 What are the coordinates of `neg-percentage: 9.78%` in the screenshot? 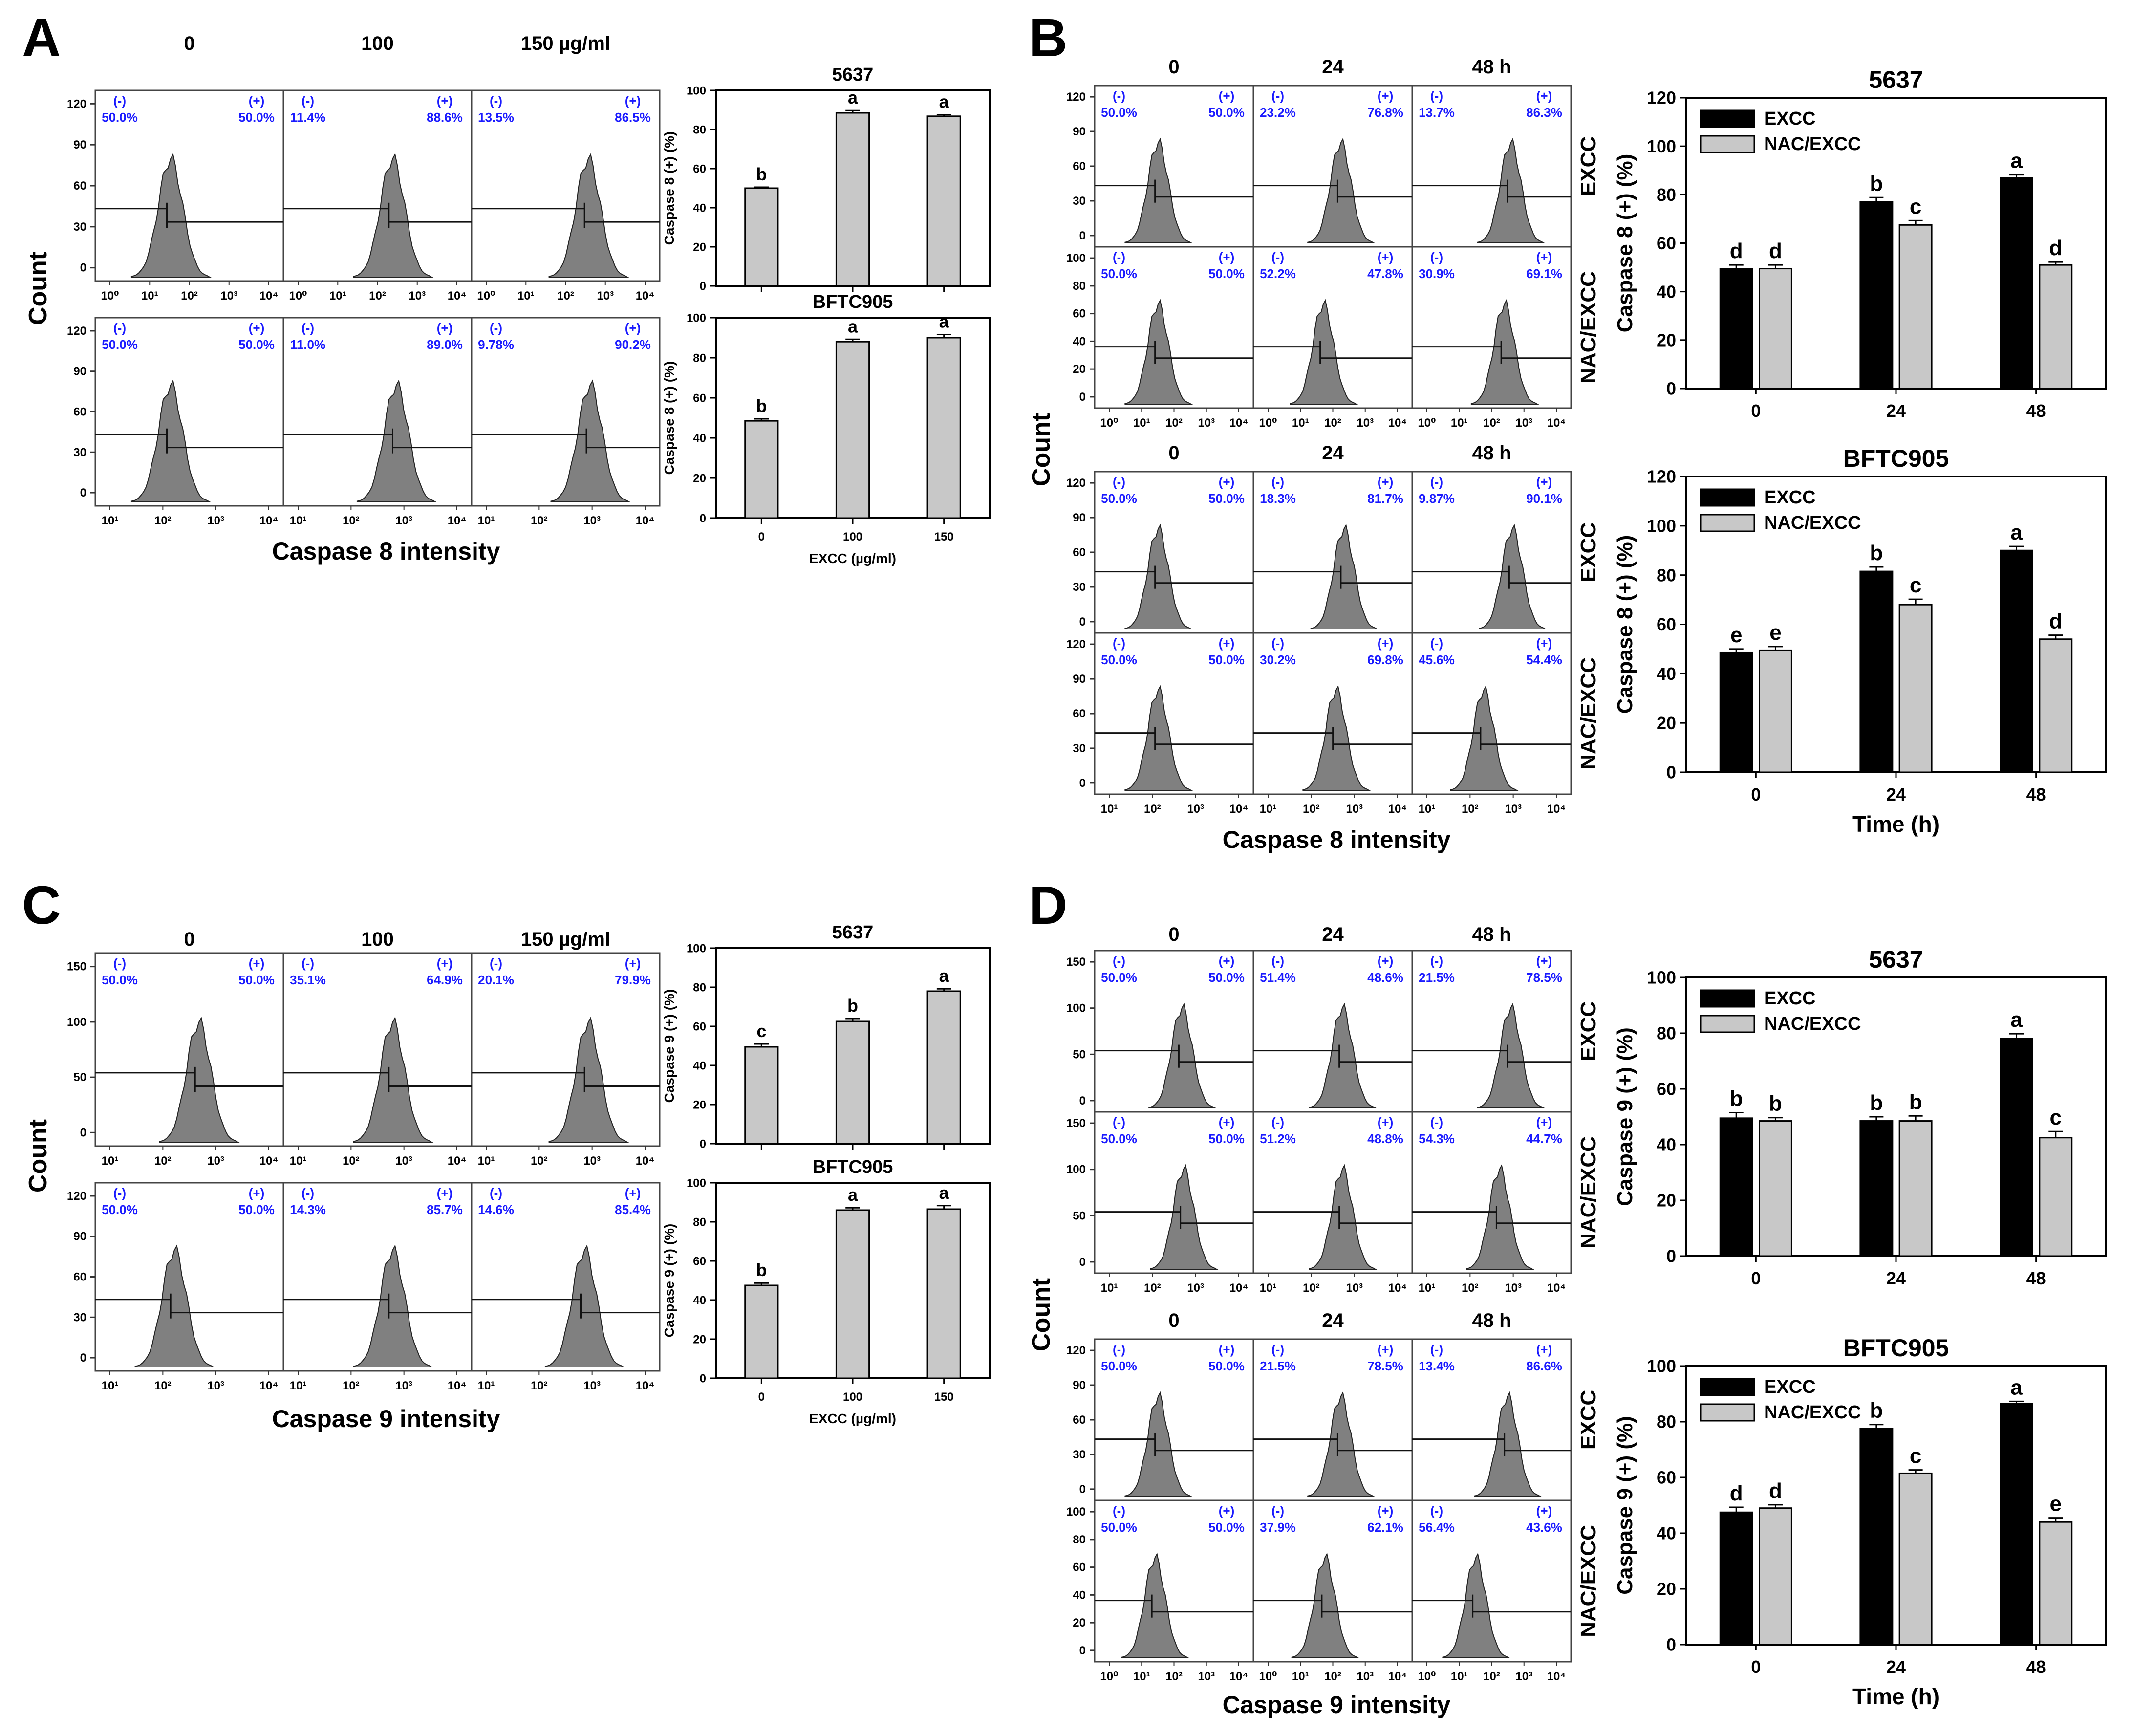 It's located at (496, 344).